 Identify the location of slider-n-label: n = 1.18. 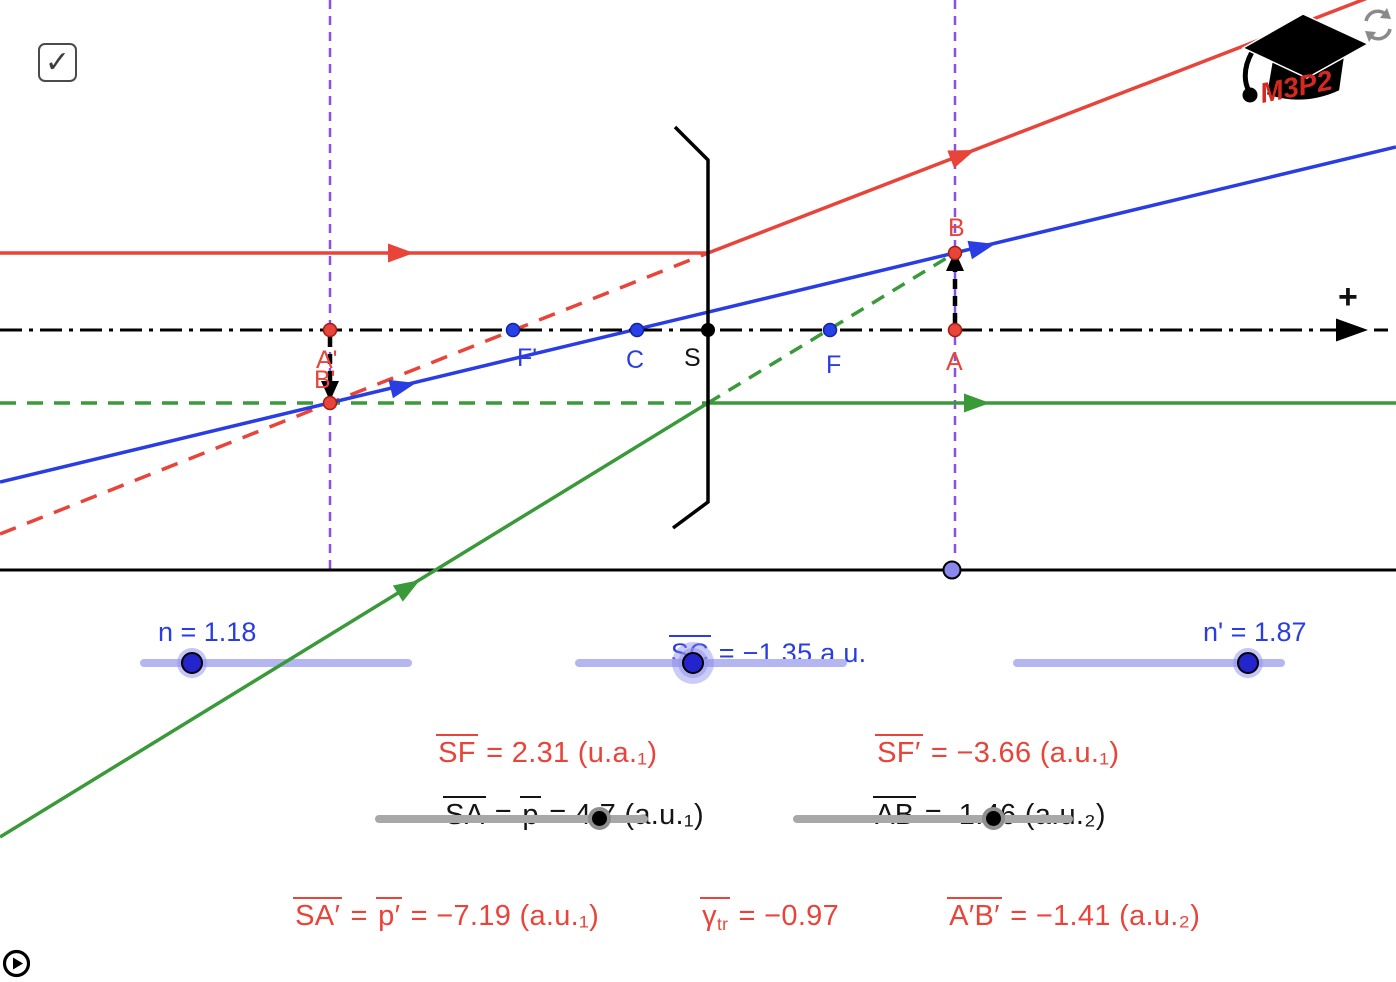
(207, 632).